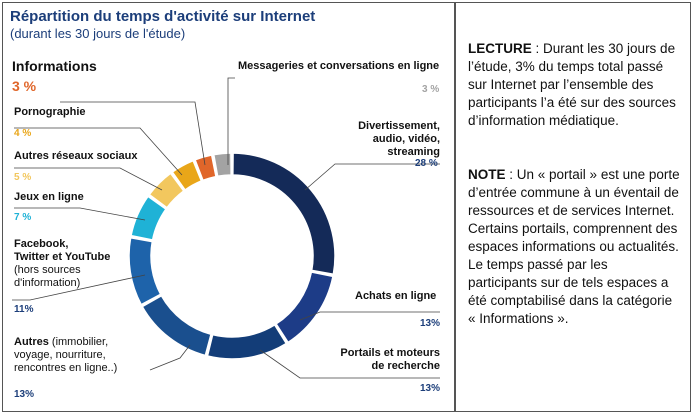 The width and height of the screenshot is (695, 416). What do you see at coordinates (399, 139) in the screenshot?
I see `label-divertissement: Divertissement, audio, vidéo, streaming` at bounding box center [399, 139].